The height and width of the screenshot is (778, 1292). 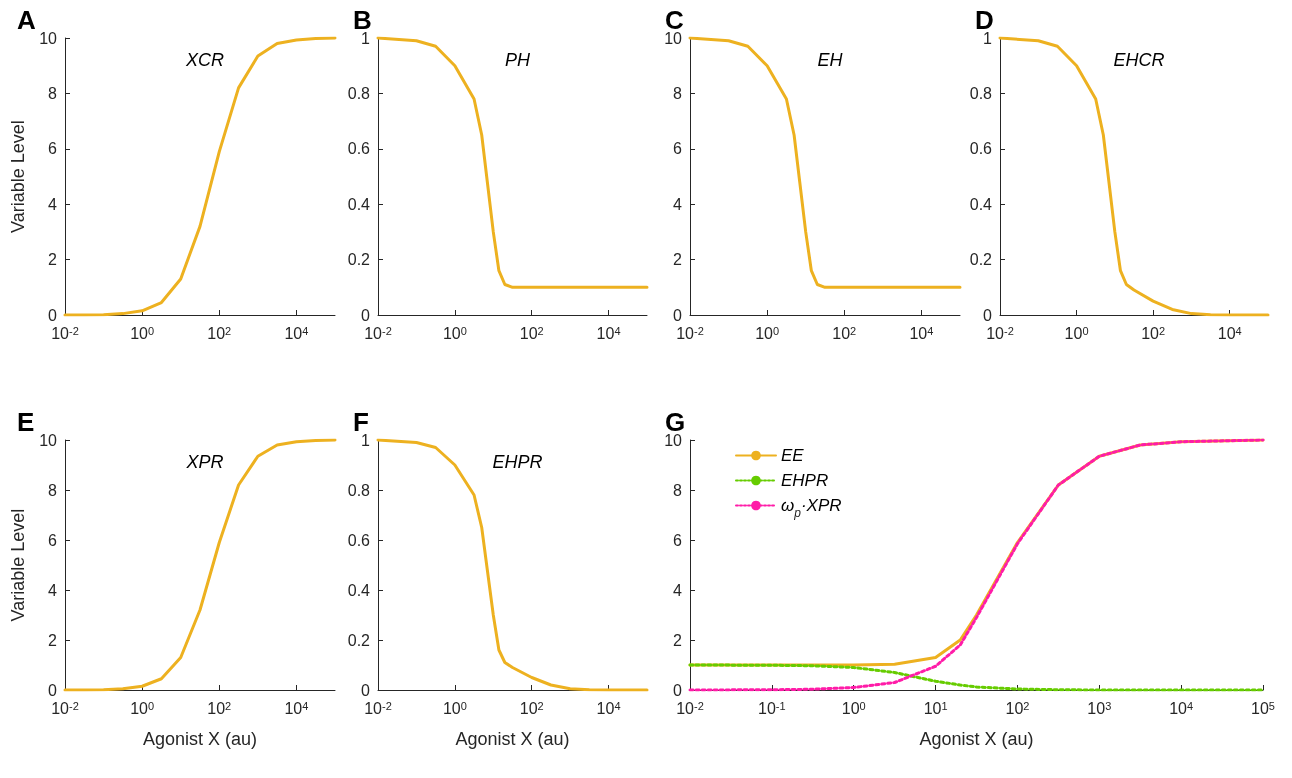 What do you see at coordinates (793, 455) in the screenshot?
I see `legend-label: EE` at bounding box center [793, 455].